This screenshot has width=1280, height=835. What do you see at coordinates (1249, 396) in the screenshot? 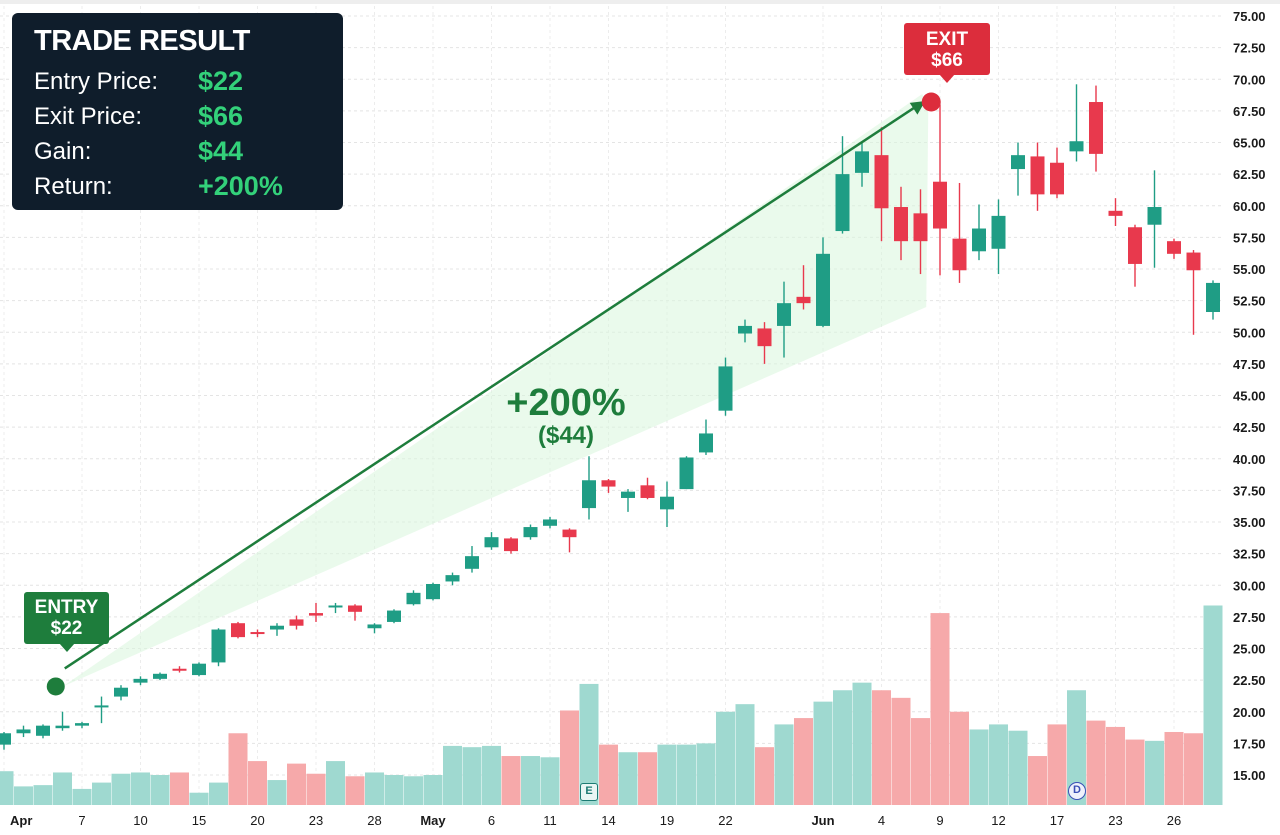
I see `y-tick-label: 45.00` at bounding box center [1249, 396].